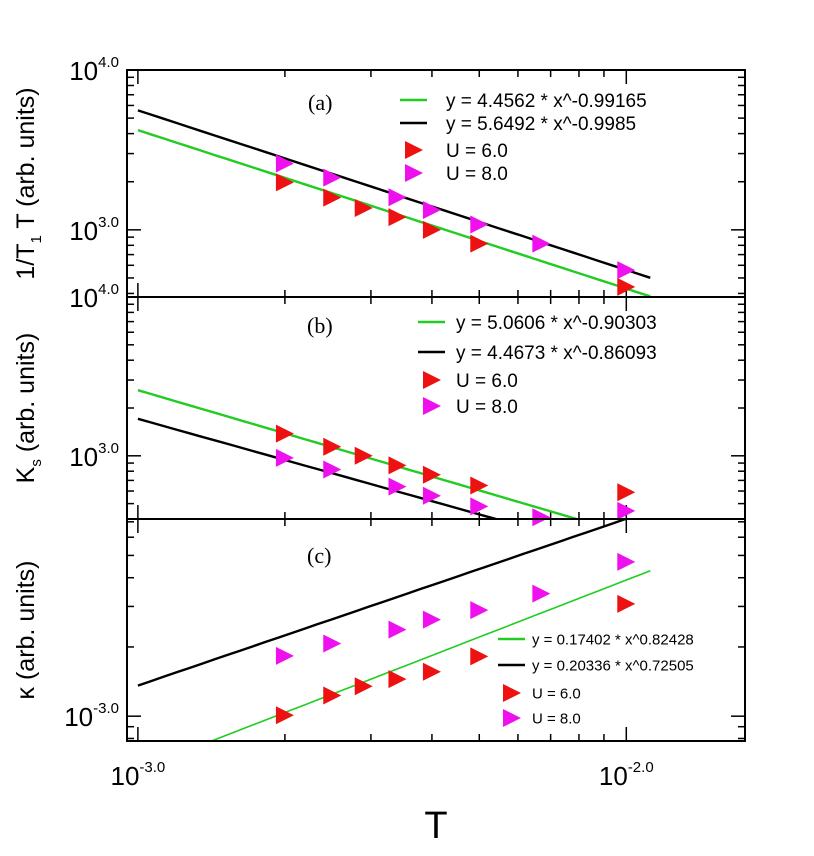 The width and height of the screenshot is (814, 856). Describe the element at coordinates (26, 692) in the screenshot. I see `y-label-main: κ` at that location.